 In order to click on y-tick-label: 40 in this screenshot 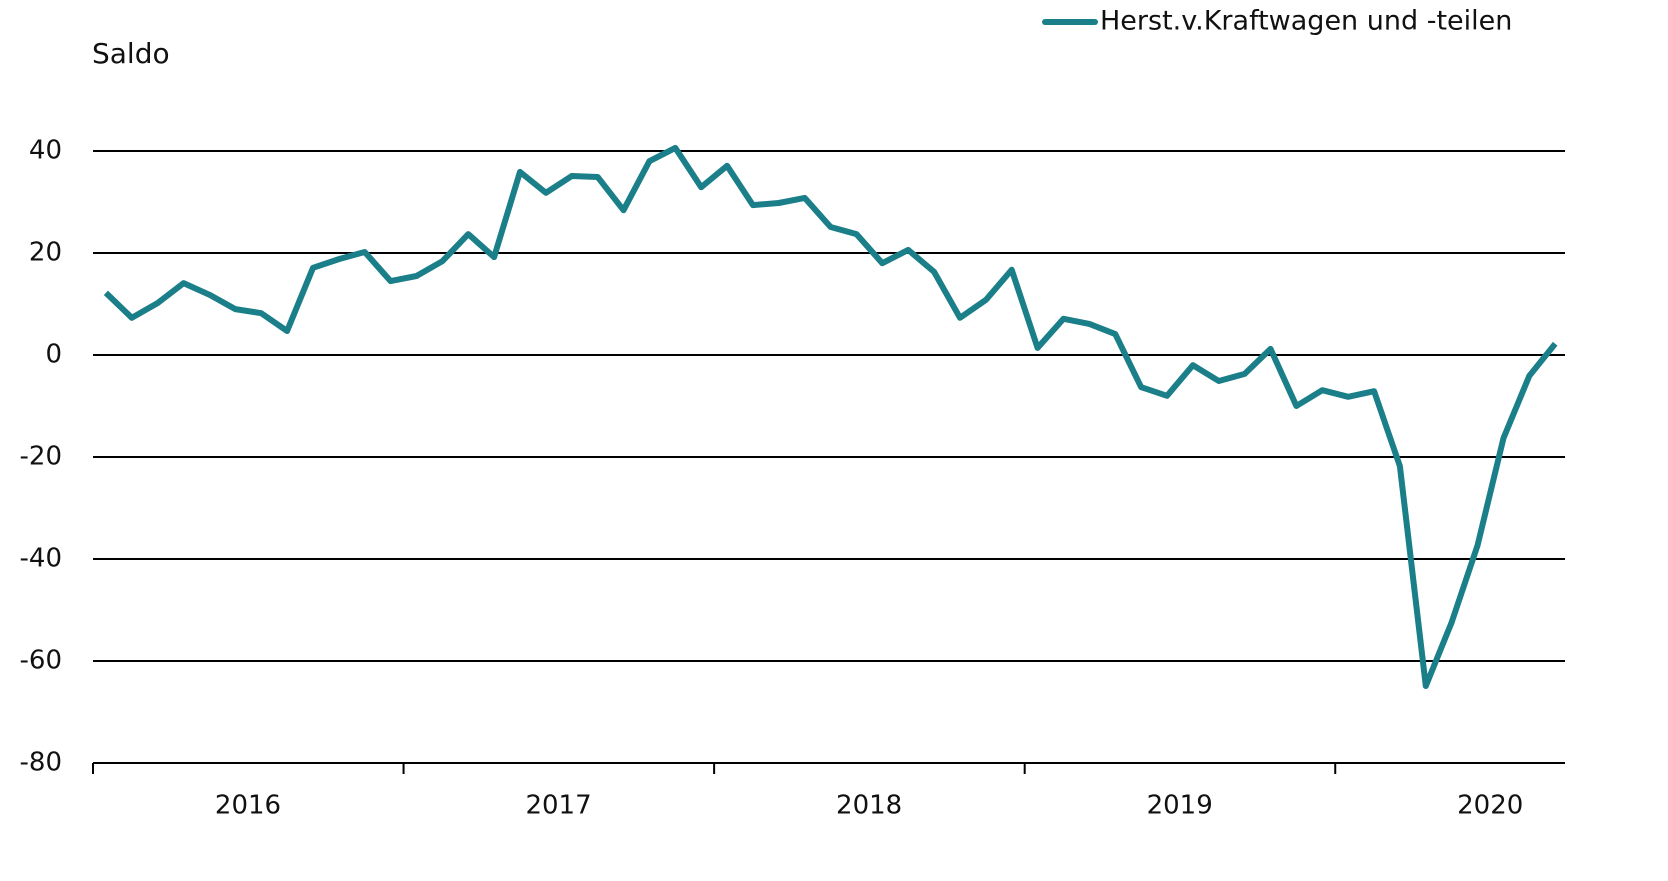, I will do `click(45, 151)`.